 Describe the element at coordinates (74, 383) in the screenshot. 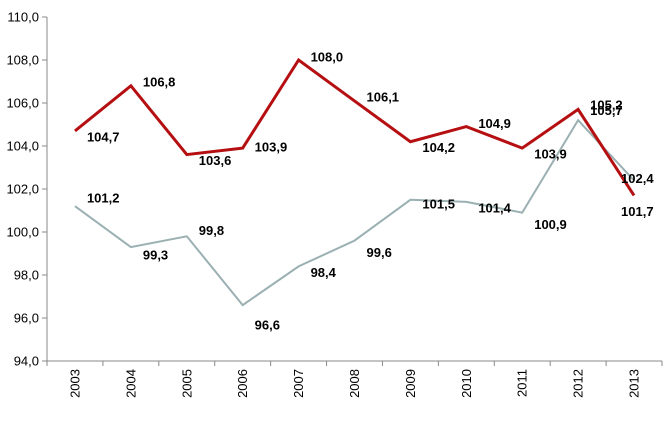

I see `x-tick-label: 2003` at that location.